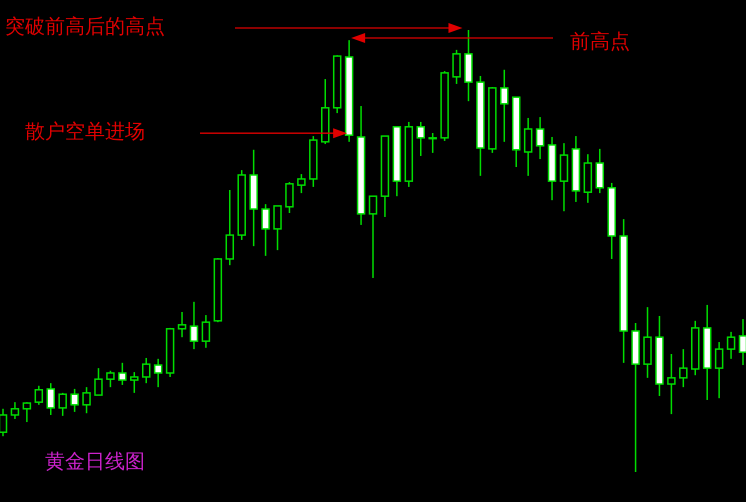 This screenshot has width=746, height=502. Describe the element at coordinates (85, 26) in the screenshot. I see `annotation: 突破前高后的高点` at that location.